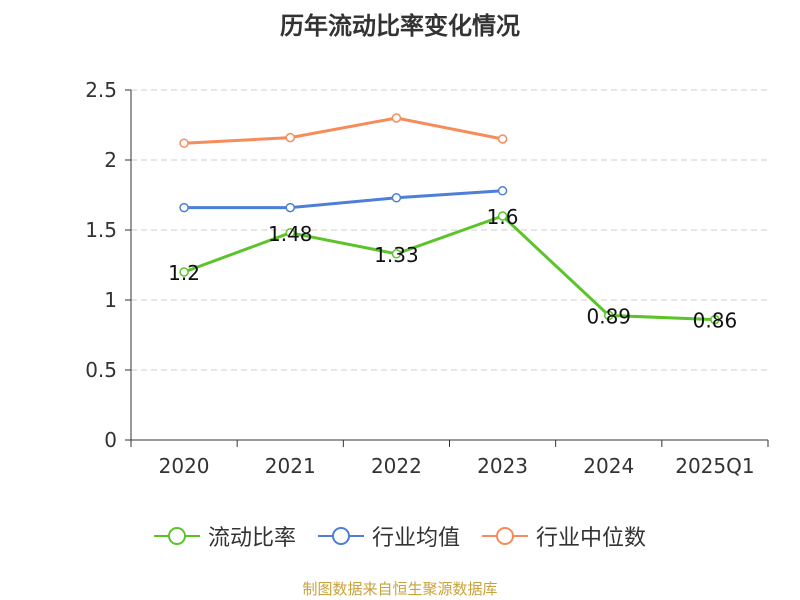 Image resolution: width=800 pixels, height=600 pixels. I want to click on legend: 流动比率 行业均值 行业中位数, so click(400, 536).